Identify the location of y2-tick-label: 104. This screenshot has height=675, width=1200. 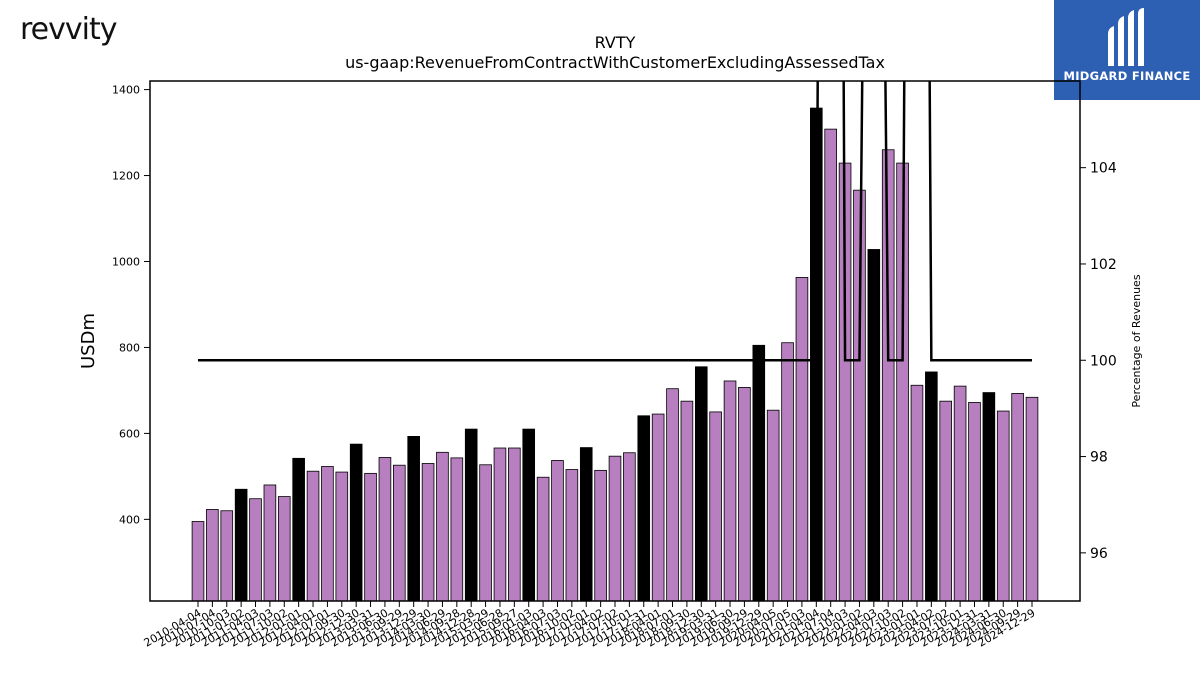
(1103, 169).